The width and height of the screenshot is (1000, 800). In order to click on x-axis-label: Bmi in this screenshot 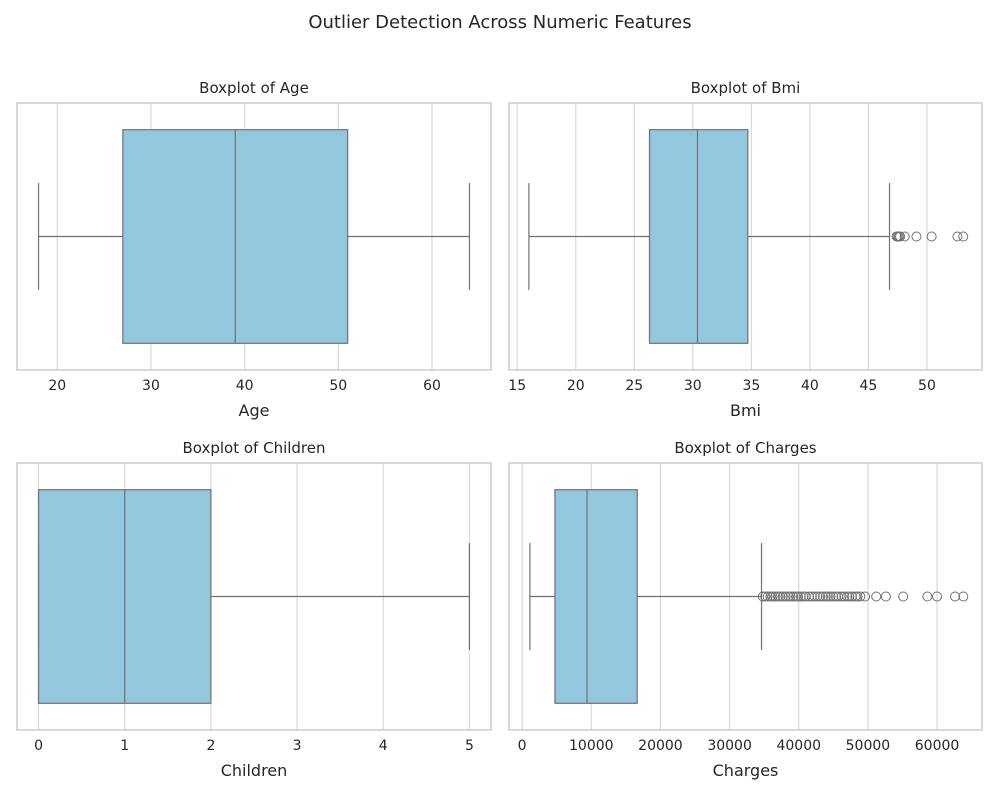, I will do `click(745, 410)`.